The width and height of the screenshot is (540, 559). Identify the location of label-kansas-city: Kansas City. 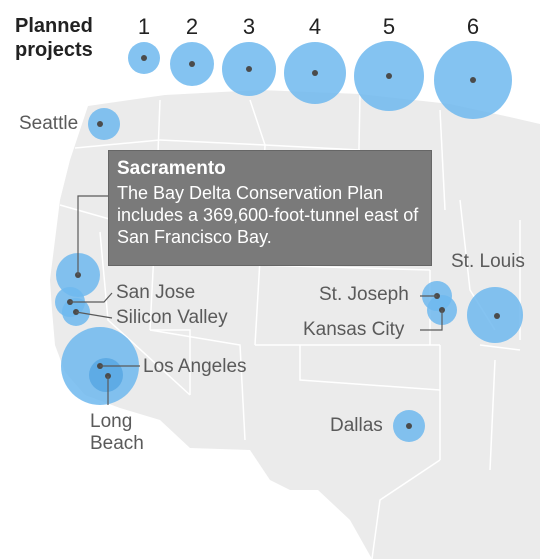
(354, 329).